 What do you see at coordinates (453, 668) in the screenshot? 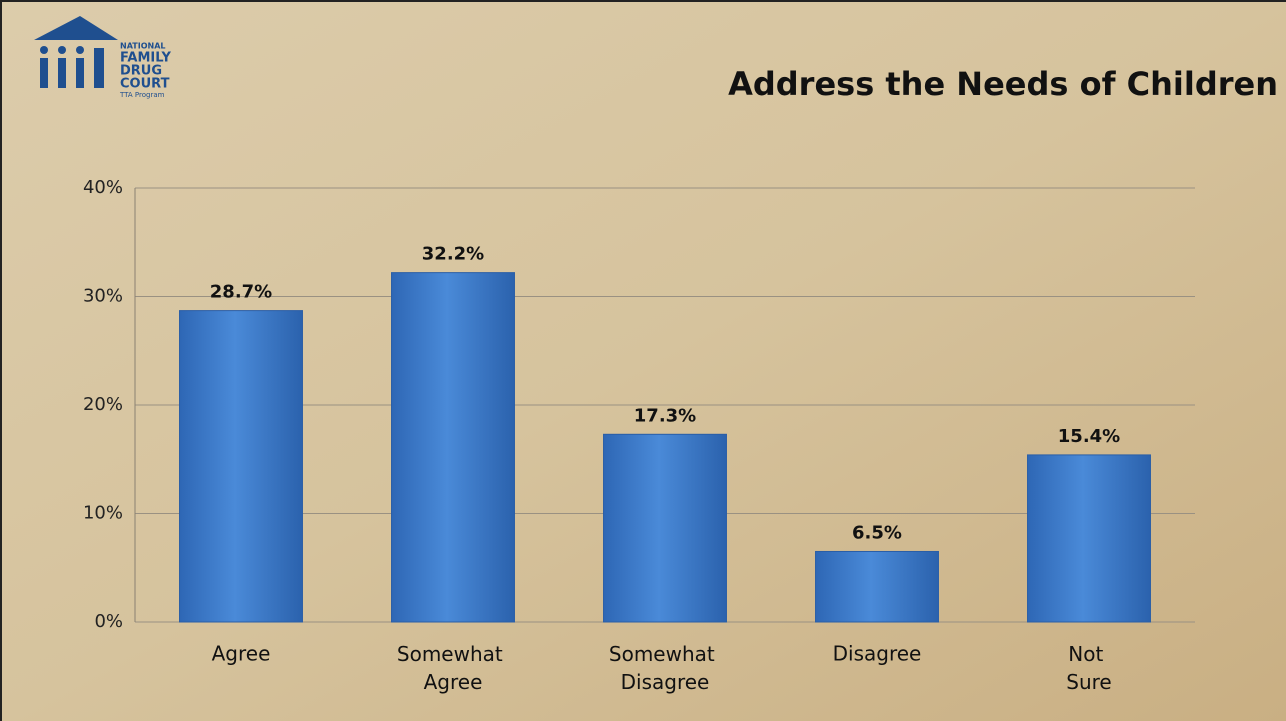
I see `x-tick-label: Somewhat Agree` at bounding box center [453, 668].